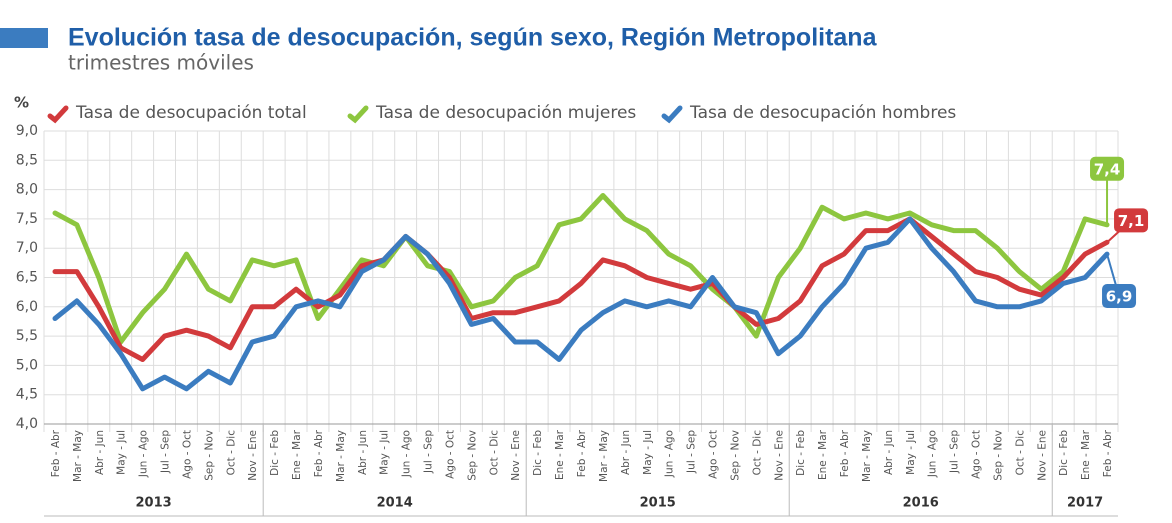 This screenshot has width=1172, height=523. Describe the element at coordinates (21, 103) in the screenshot. I see `y-axis-label: %` at that location.